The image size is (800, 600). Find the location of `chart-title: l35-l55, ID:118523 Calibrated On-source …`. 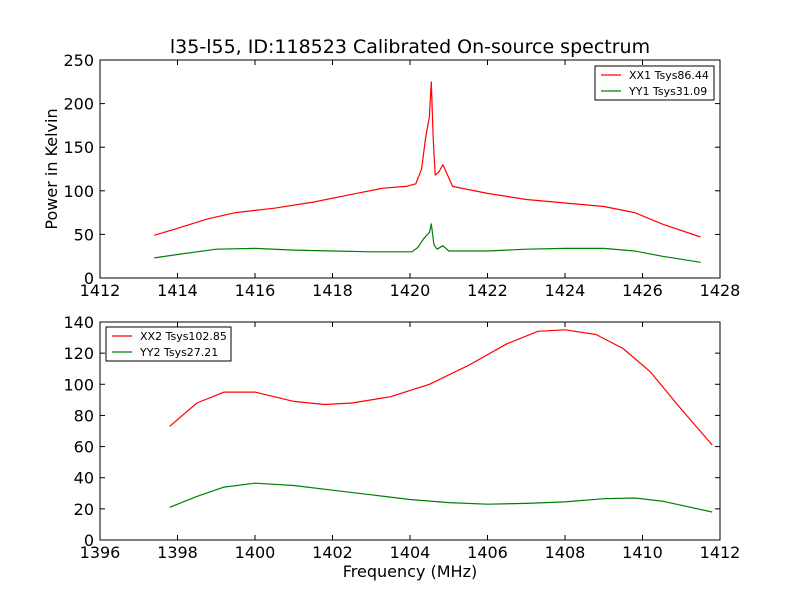

chart-title: l35-l55, ID:118523 Calibrated On-source … is located at coordinates (410, 47).